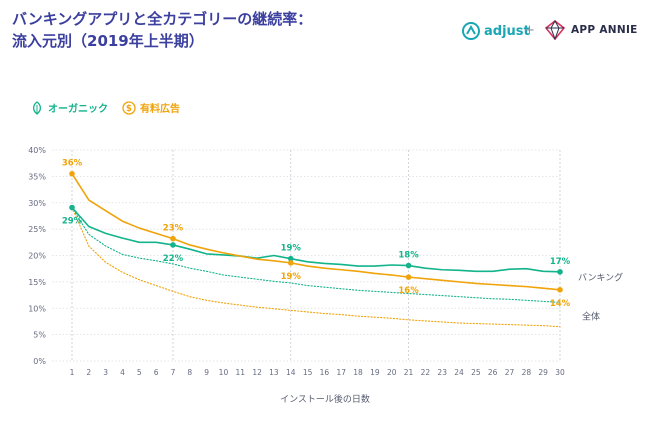 This screenshot has width=650, height=445. What do you see at coordinates (408, 256) in the screenshot?
I see `data-label: 18%` at bounding box center [408, 256].